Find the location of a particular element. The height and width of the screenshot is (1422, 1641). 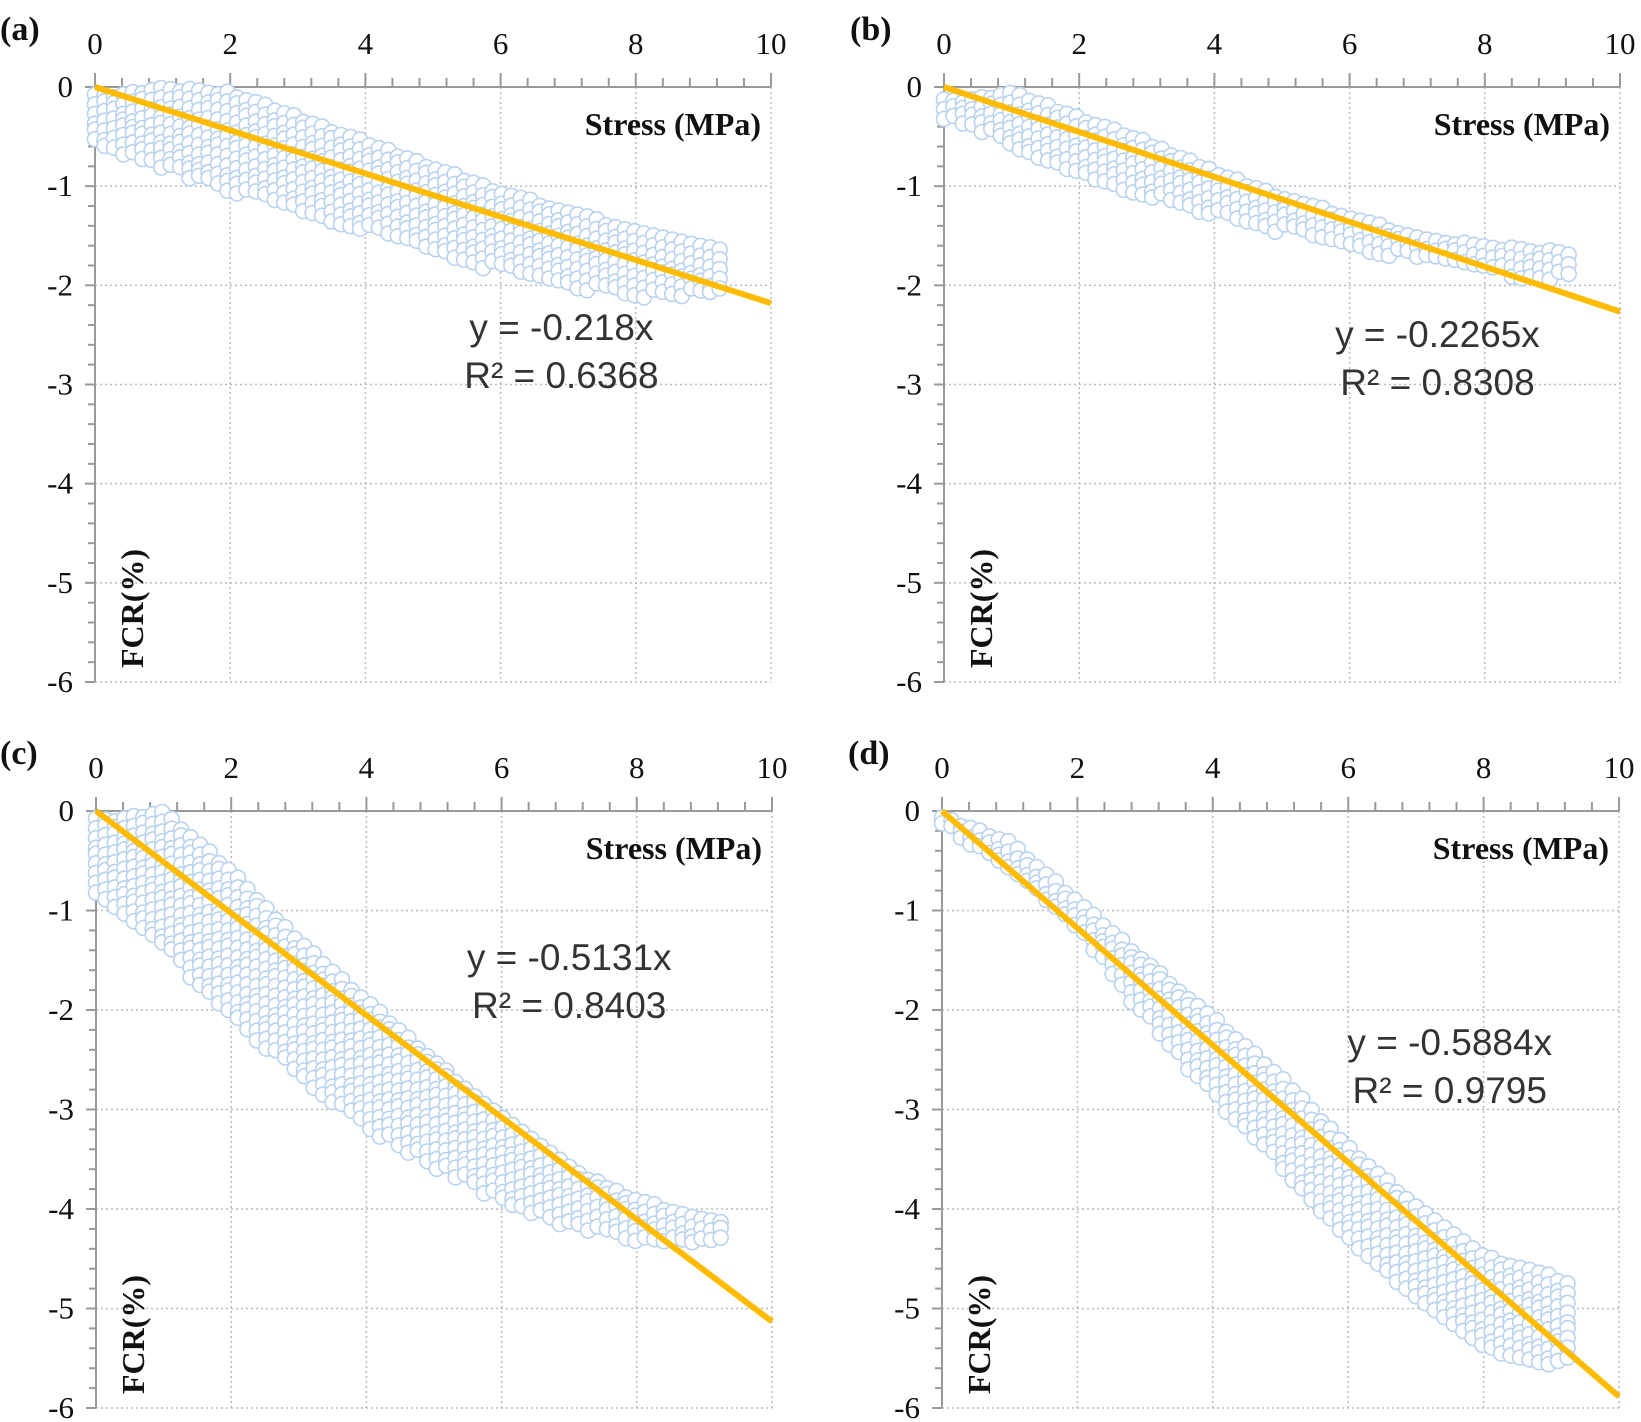

panel-label: (a) is located at coordinates (20, 29).